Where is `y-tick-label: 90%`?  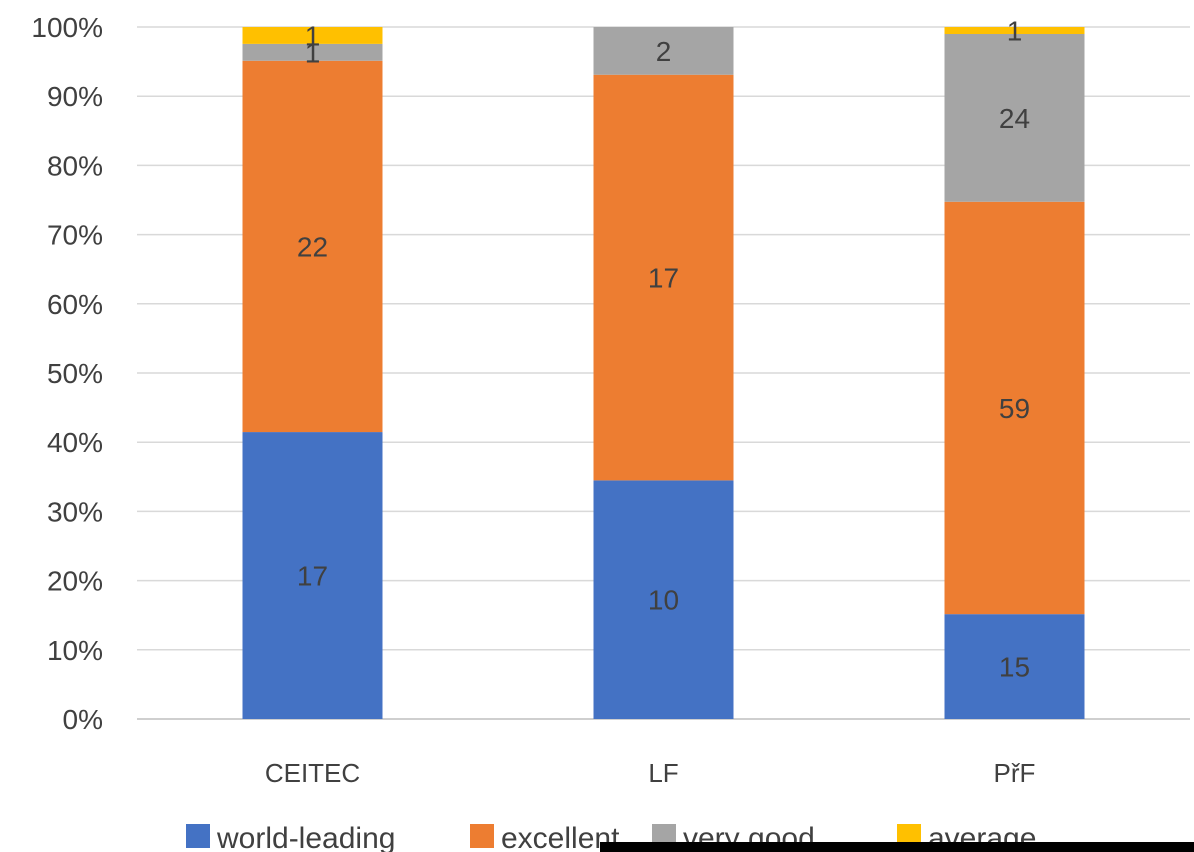
y-tick-label: 90% is located at coordinates (75, 96).